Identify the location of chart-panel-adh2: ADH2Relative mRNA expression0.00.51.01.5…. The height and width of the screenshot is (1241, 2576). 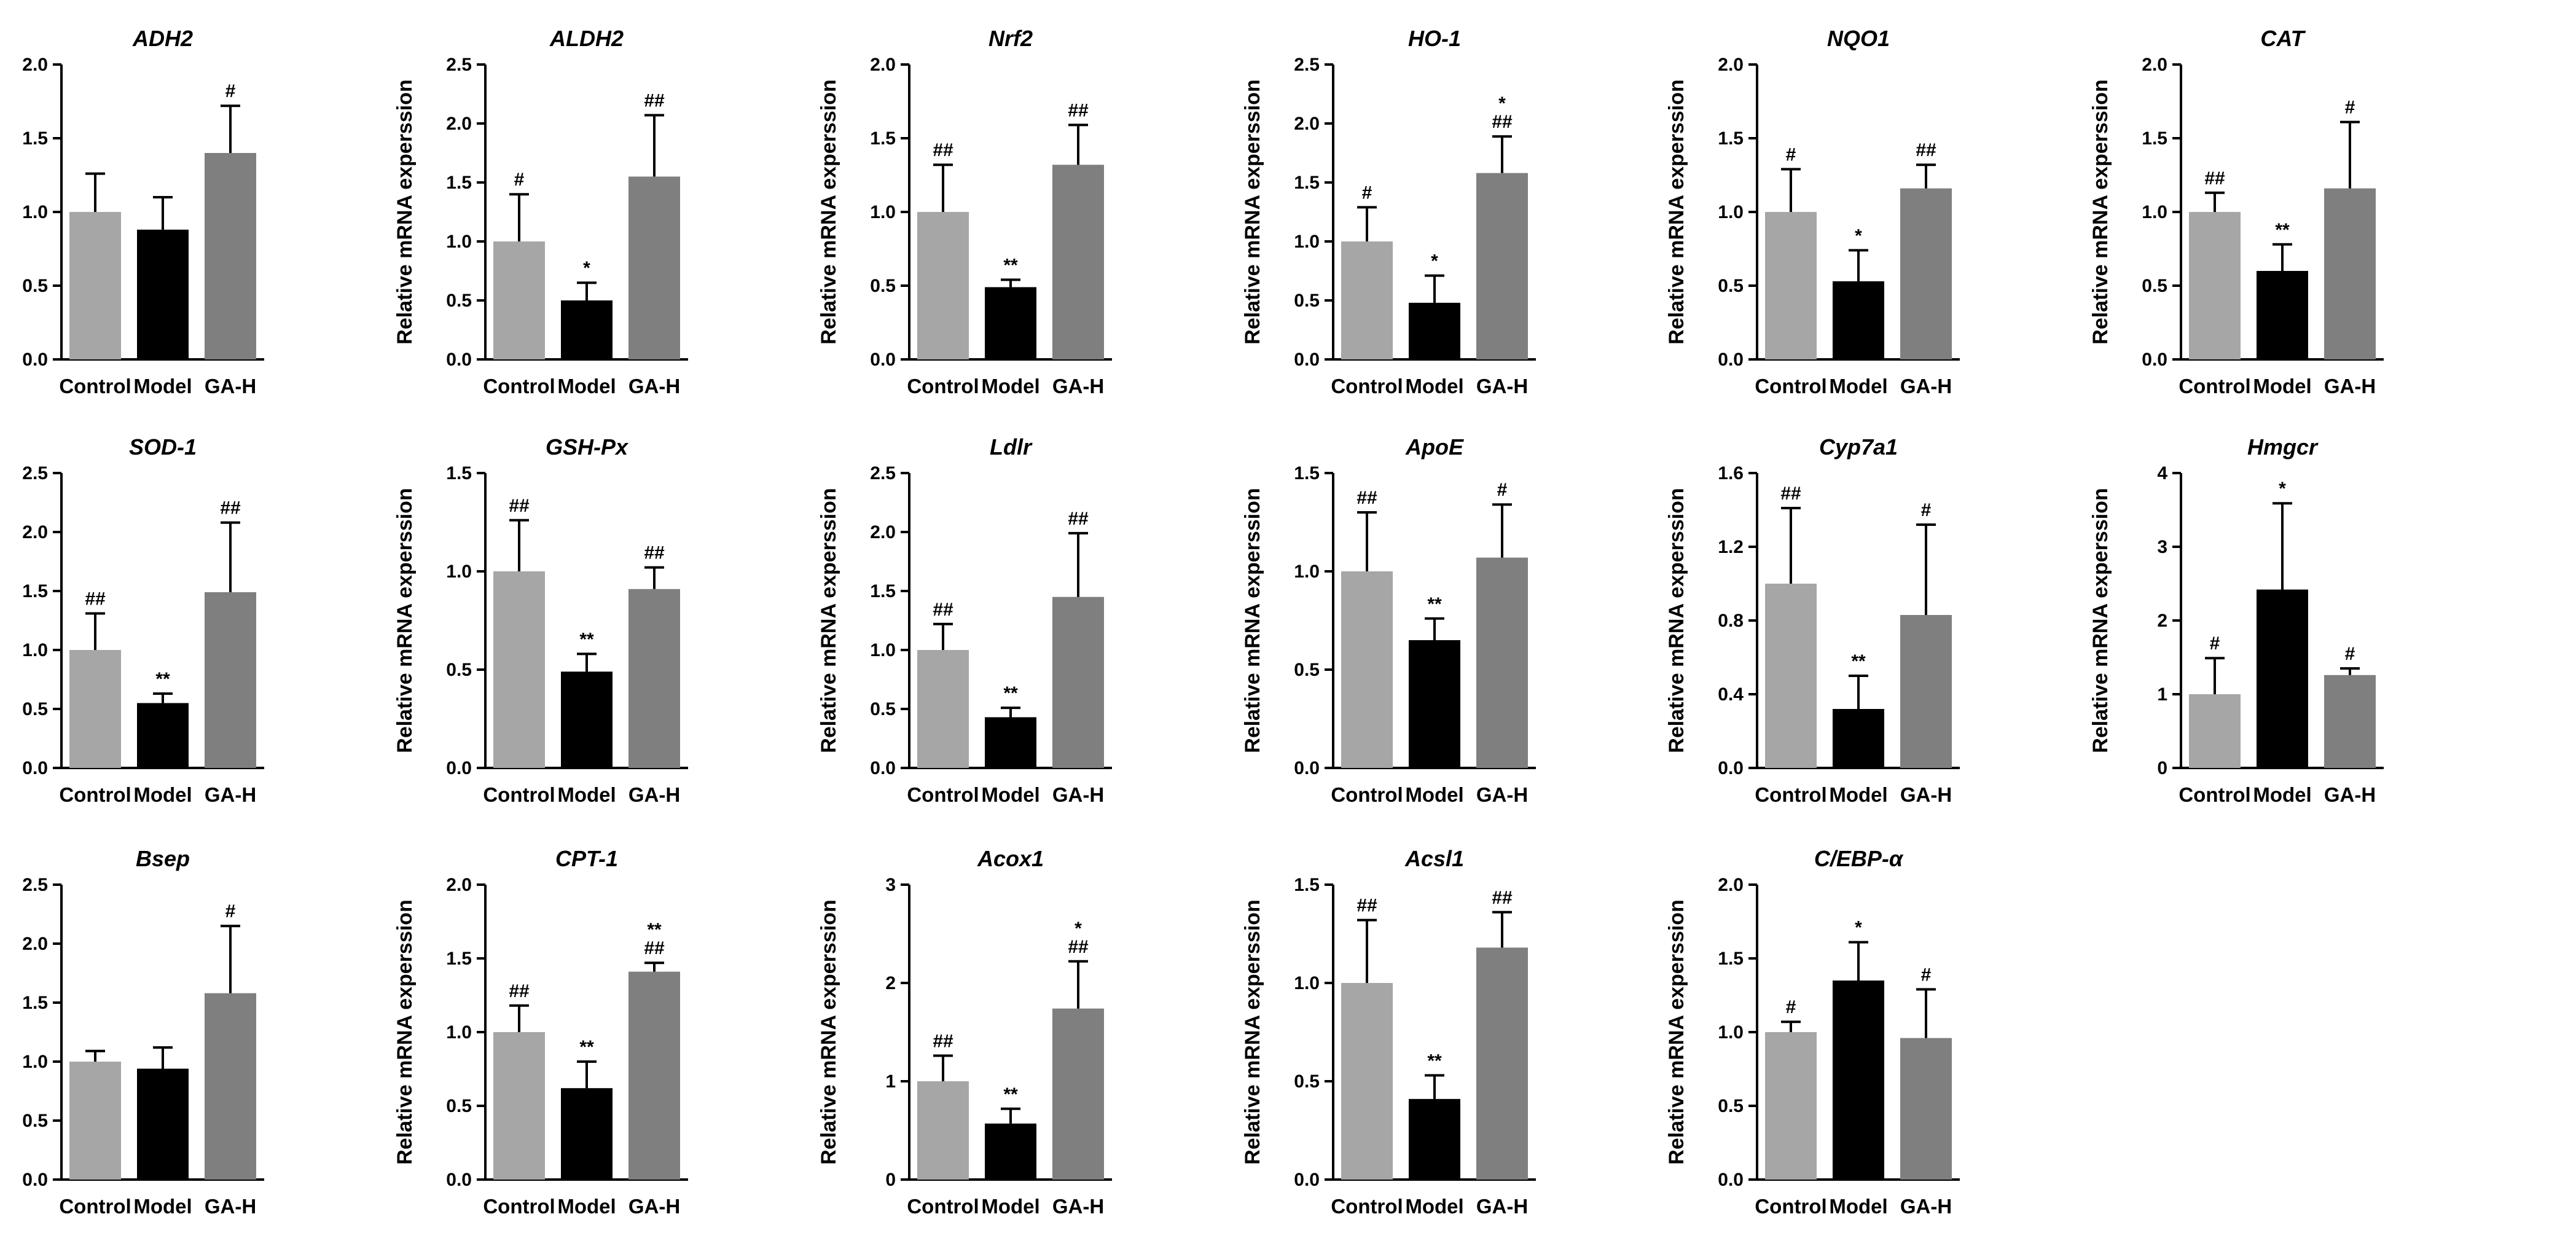
(143, 211).